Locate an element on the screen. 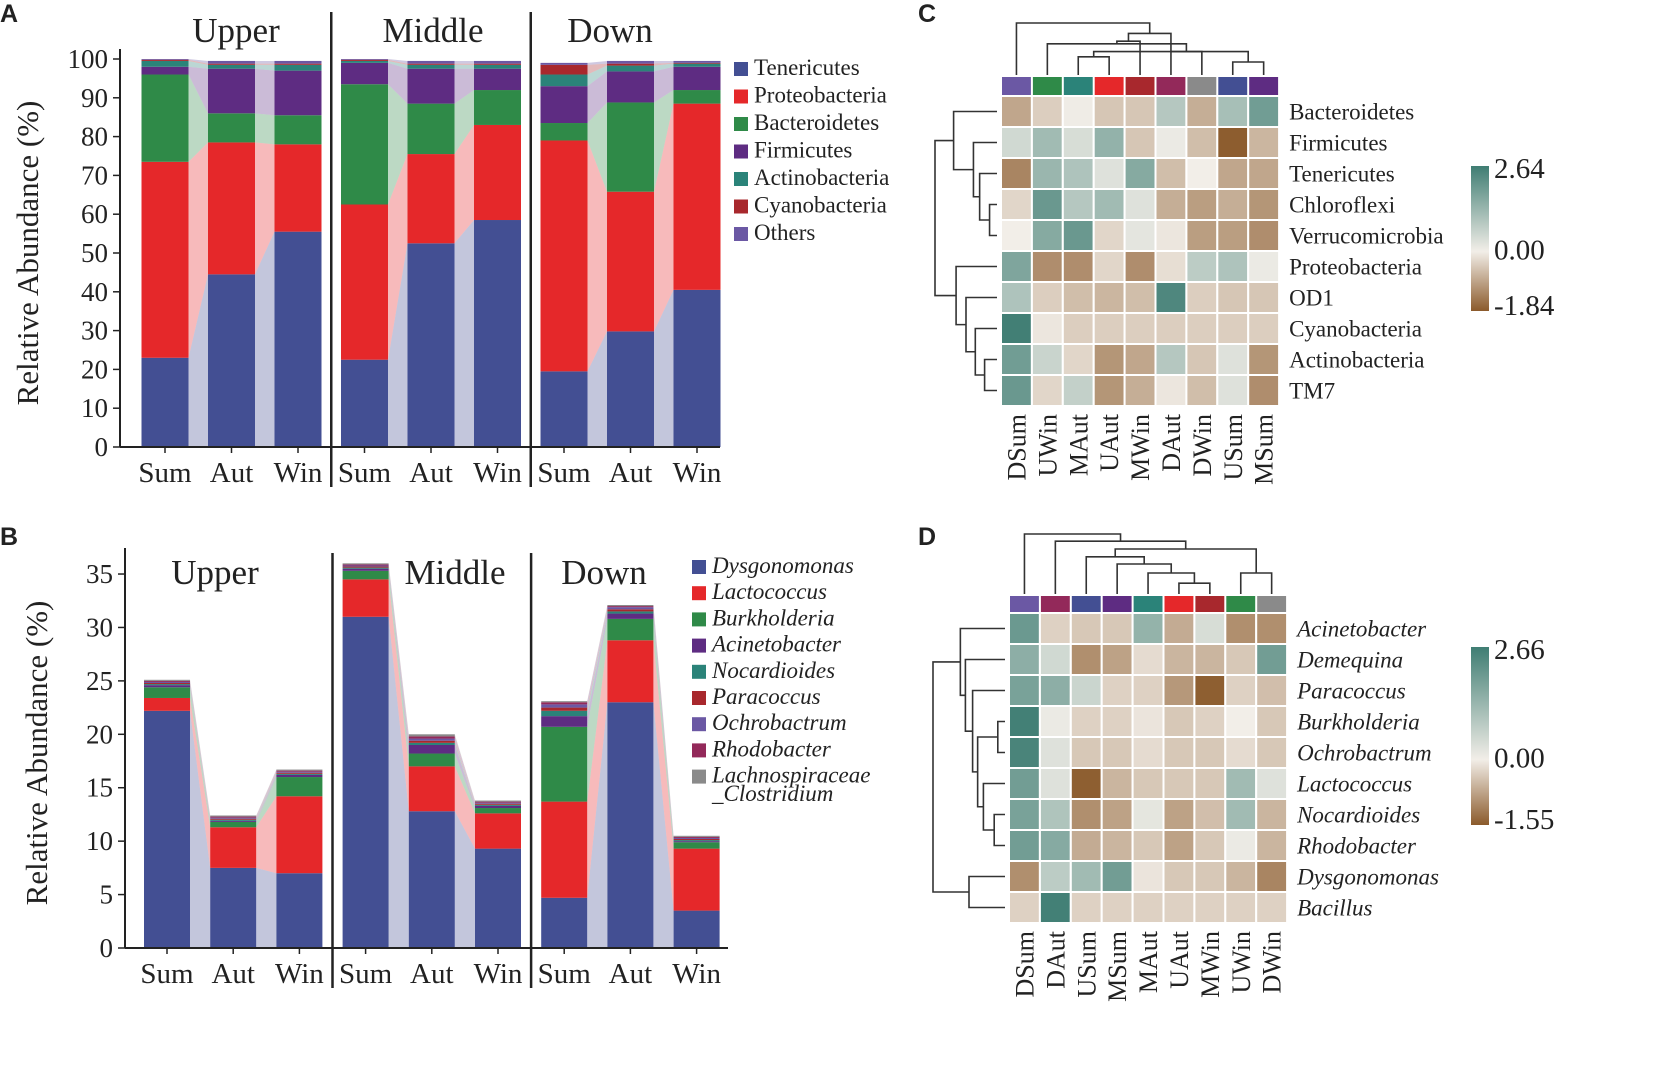 This screenshot has width=1663, height=1087. row-label-chloroflexi: Chloroflexi is located at coordinates (1342, 205).